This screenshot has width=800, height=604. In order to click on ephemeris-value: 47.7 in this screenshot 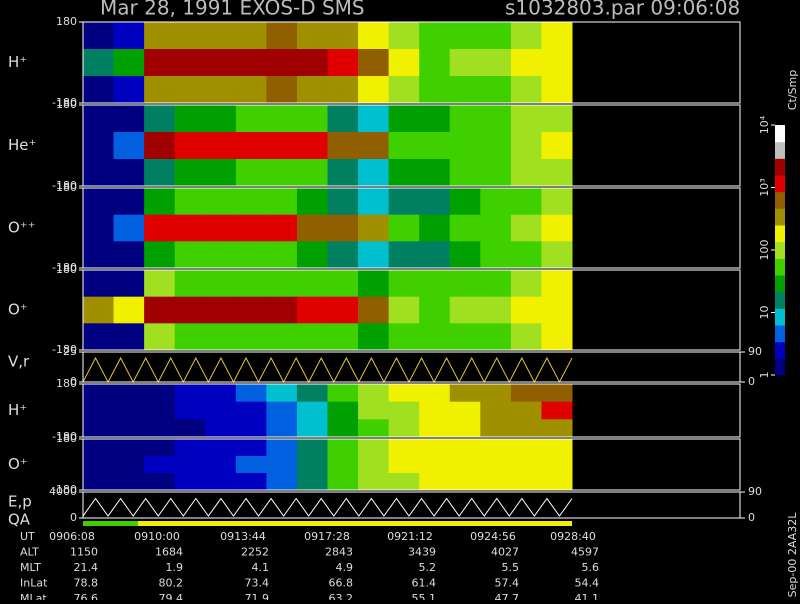, I will do `click(507, 596)`.